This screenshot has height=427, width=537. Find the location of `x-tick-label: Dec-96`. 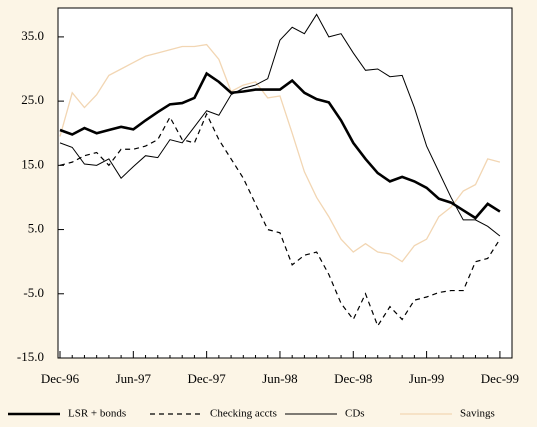

x-tick-label: Dec-96 is located at coordinates (60, 378).